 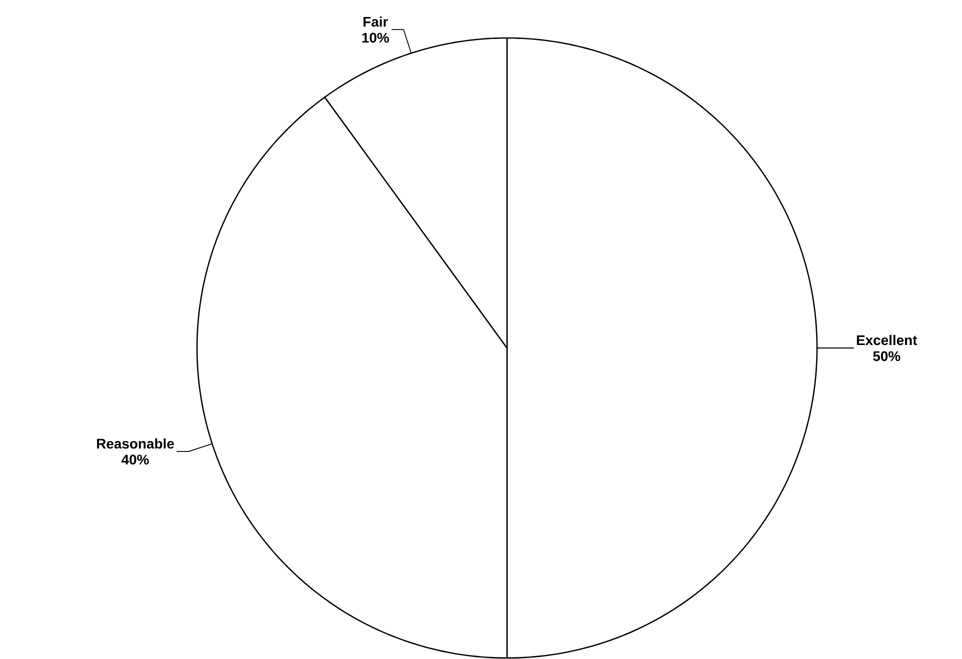 I want to click on slice-label: Excellent, so click(x=887, y=340).